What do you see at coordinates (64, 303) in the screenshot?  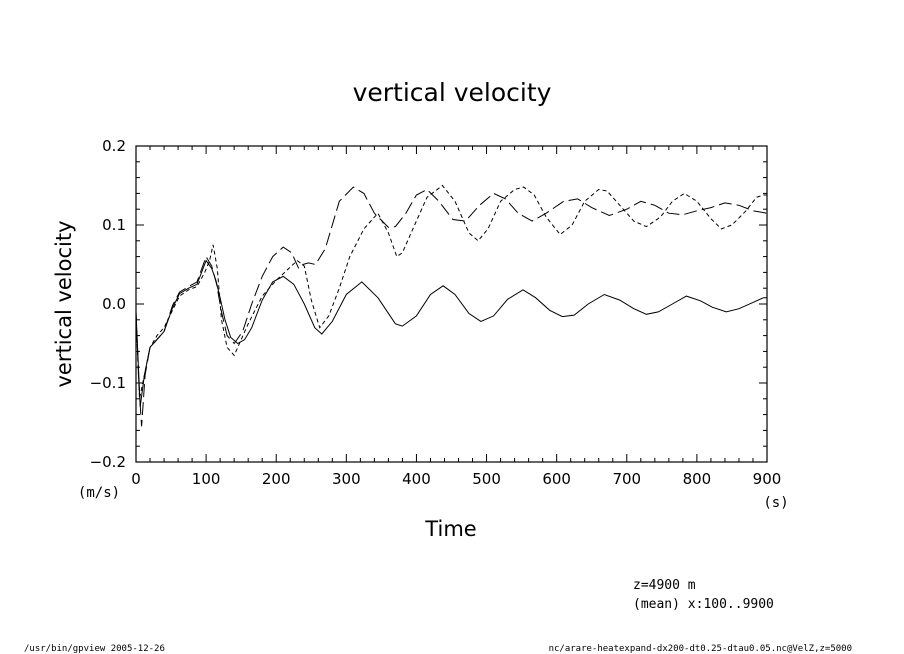 I see `y-axis-title: vertical velocity` at bounding box center [64, 303].